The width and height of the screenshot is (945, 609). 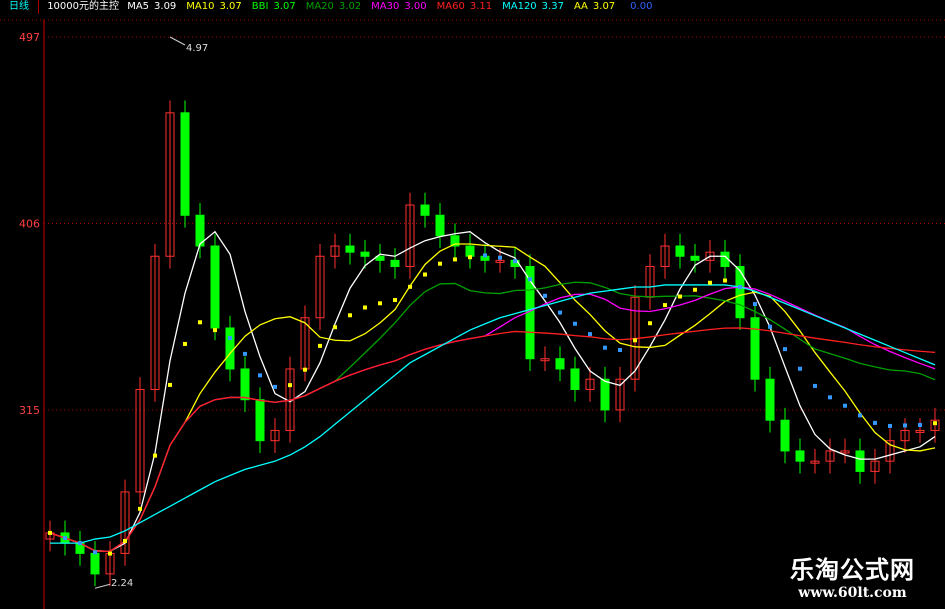 I want to click on legend-label: MA5, so click(x=138, y=6).